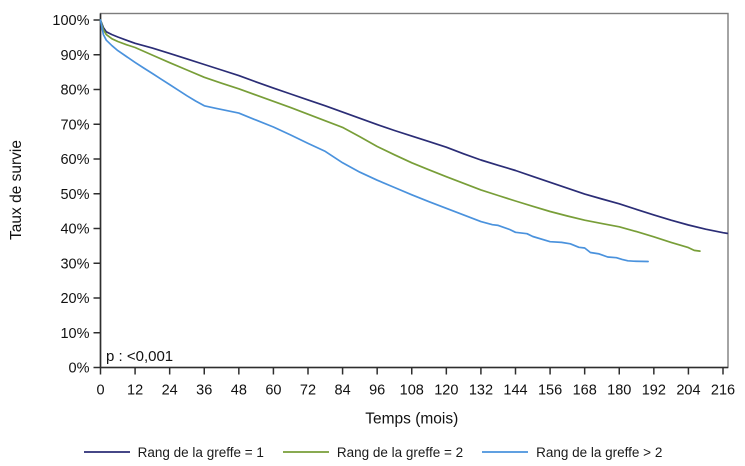 This screenshot has height=466, width=745. What do you see at coordinates (79, 369) in the screenshot?
I see `y-tick-label: 0%` at bounding box center [79, 369].